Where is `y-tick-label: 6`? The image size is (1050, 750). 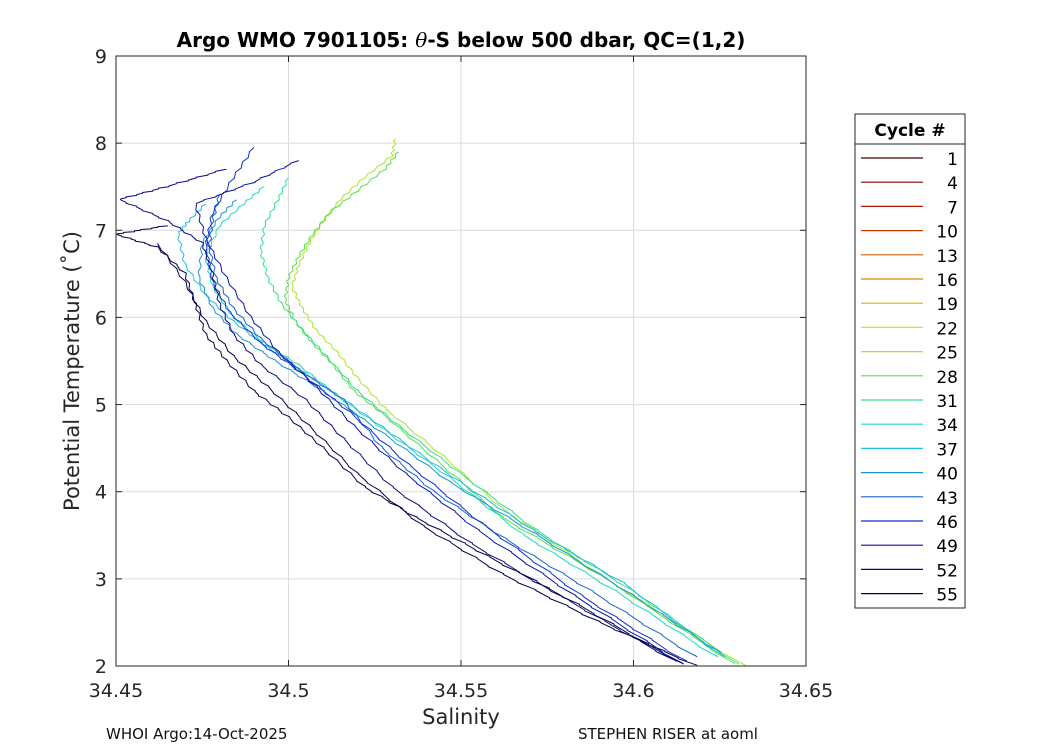 y-tick-label: 6 is located at coordinates (101, 318).